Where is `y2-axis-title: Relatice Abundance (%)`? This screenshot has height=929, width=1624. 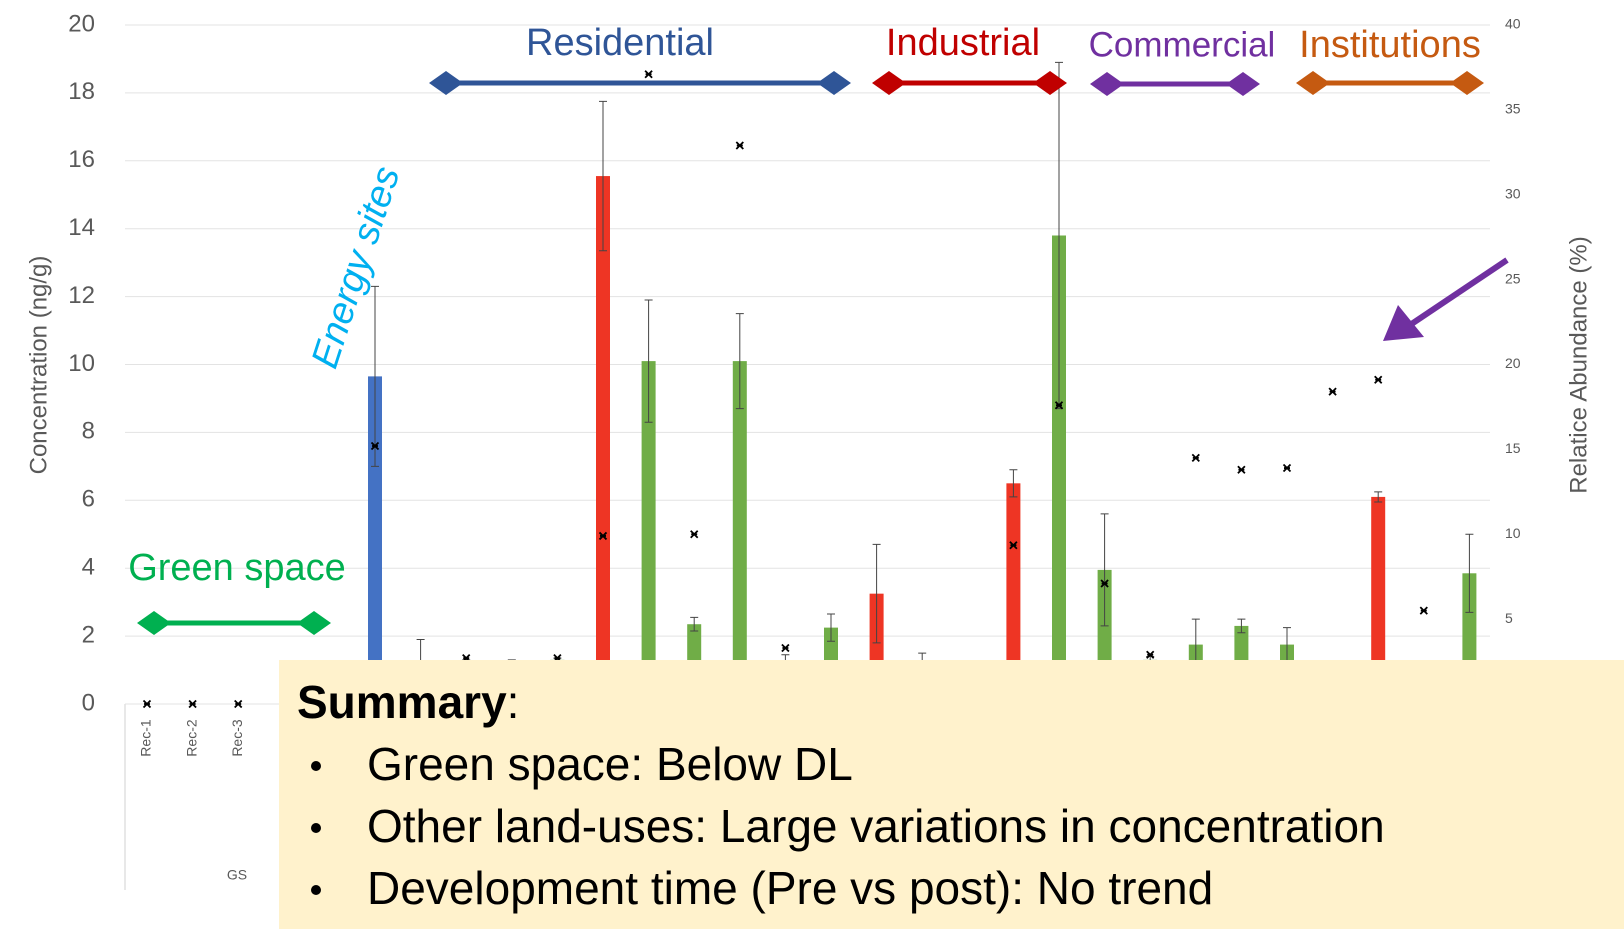 y2-axis-title: Relatice Abundance (%) is located at coordinates (1578, 364).